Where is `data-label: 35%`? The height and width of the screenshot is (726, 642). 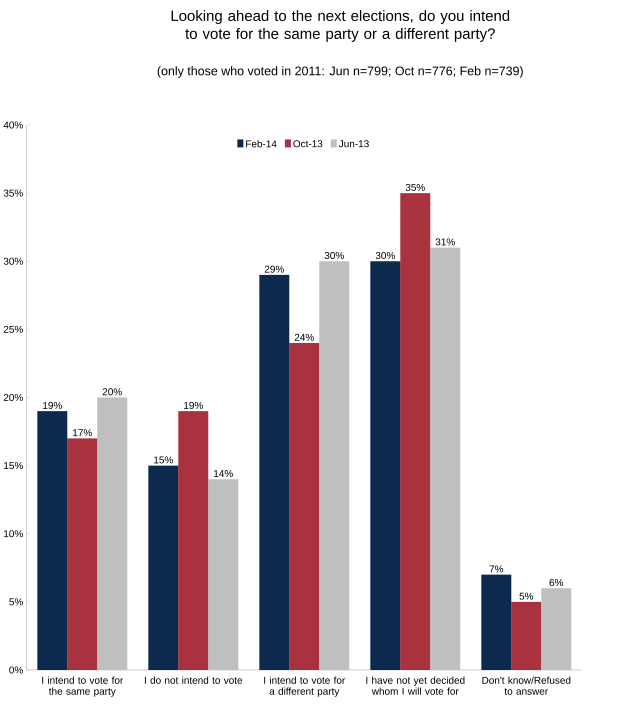 data-label: 35% is located at coordinates (415, 187).